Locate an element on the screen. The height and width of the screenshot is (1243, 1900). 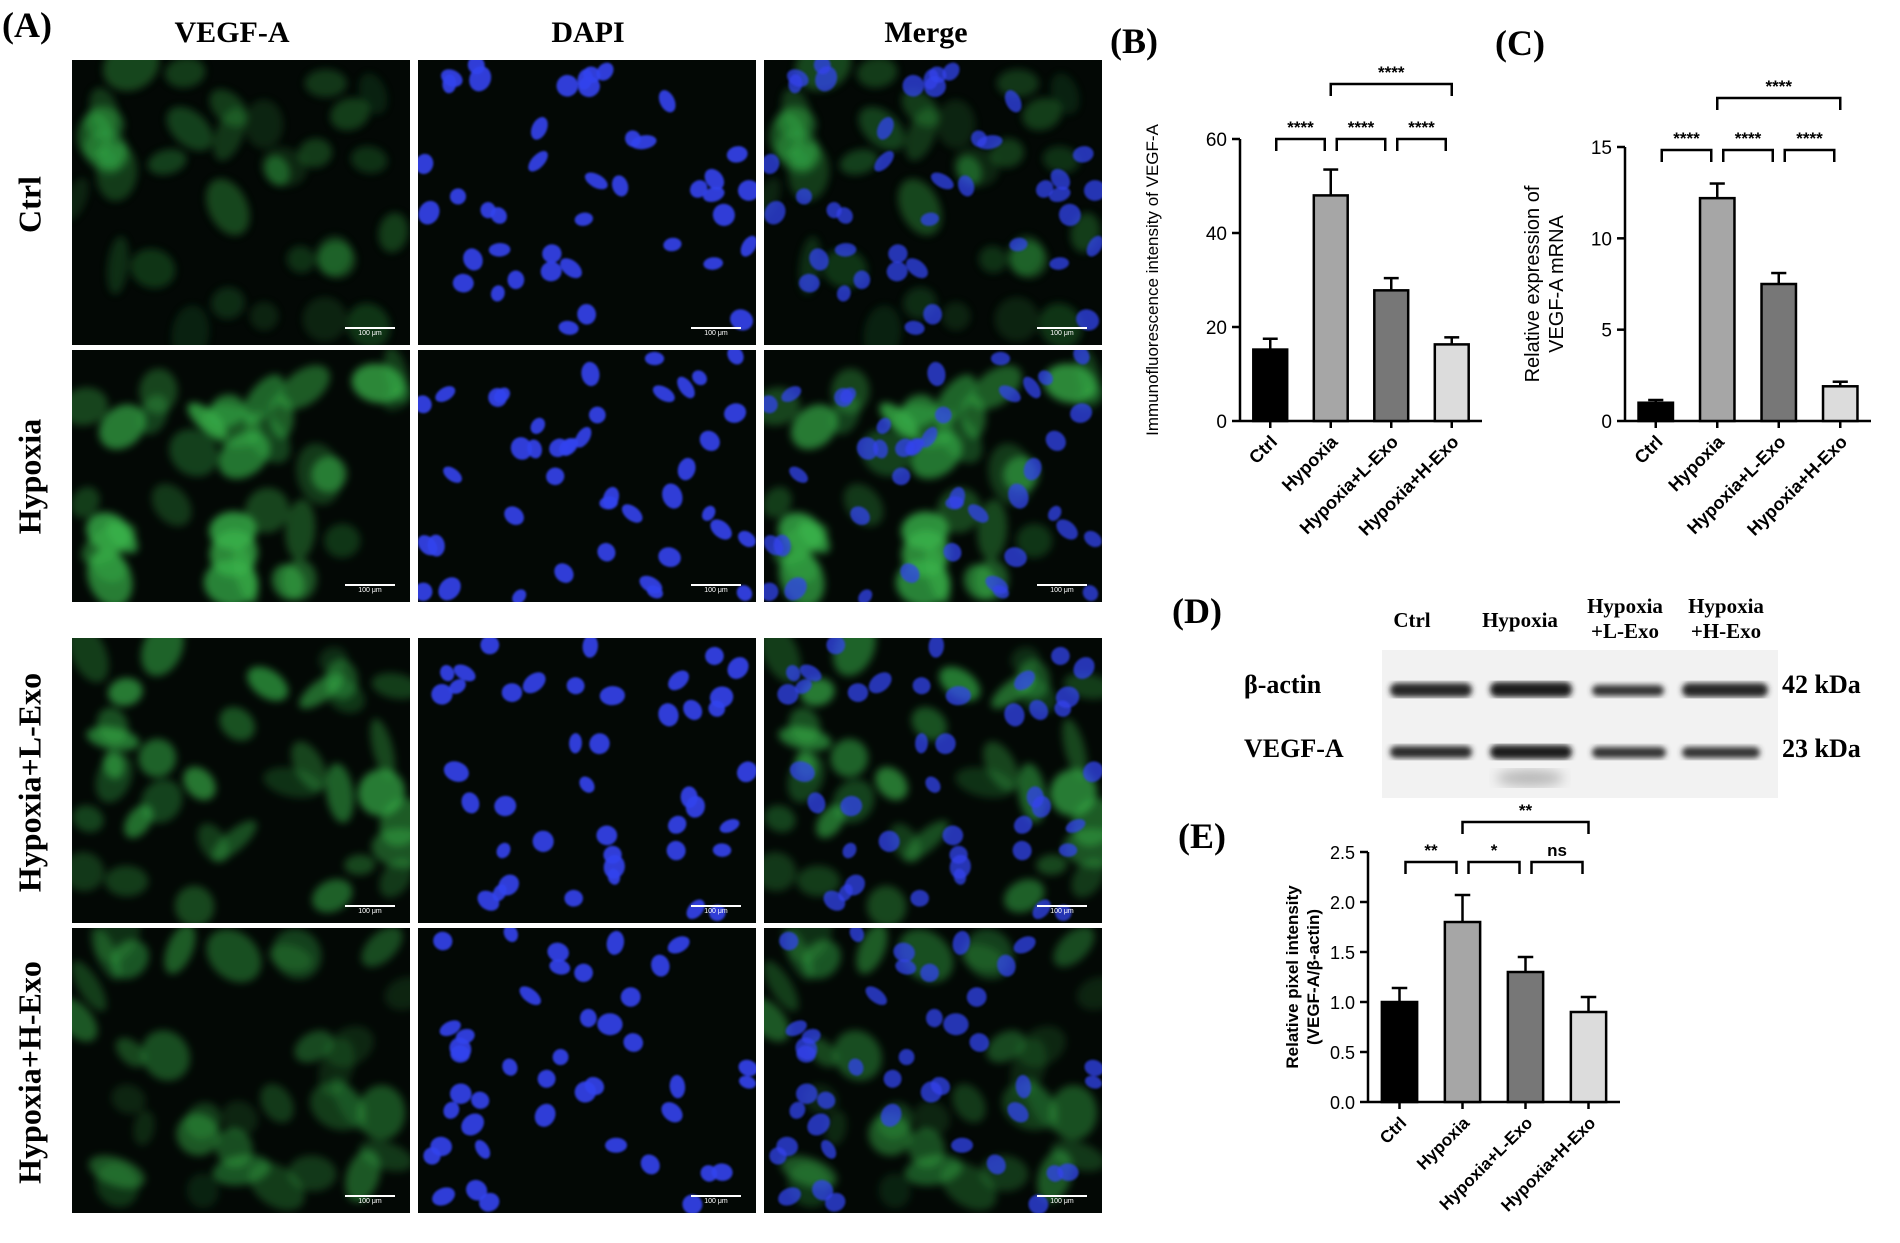
micrograph-hexo-merge: 100 μm is located at coordinates (933, 1070).